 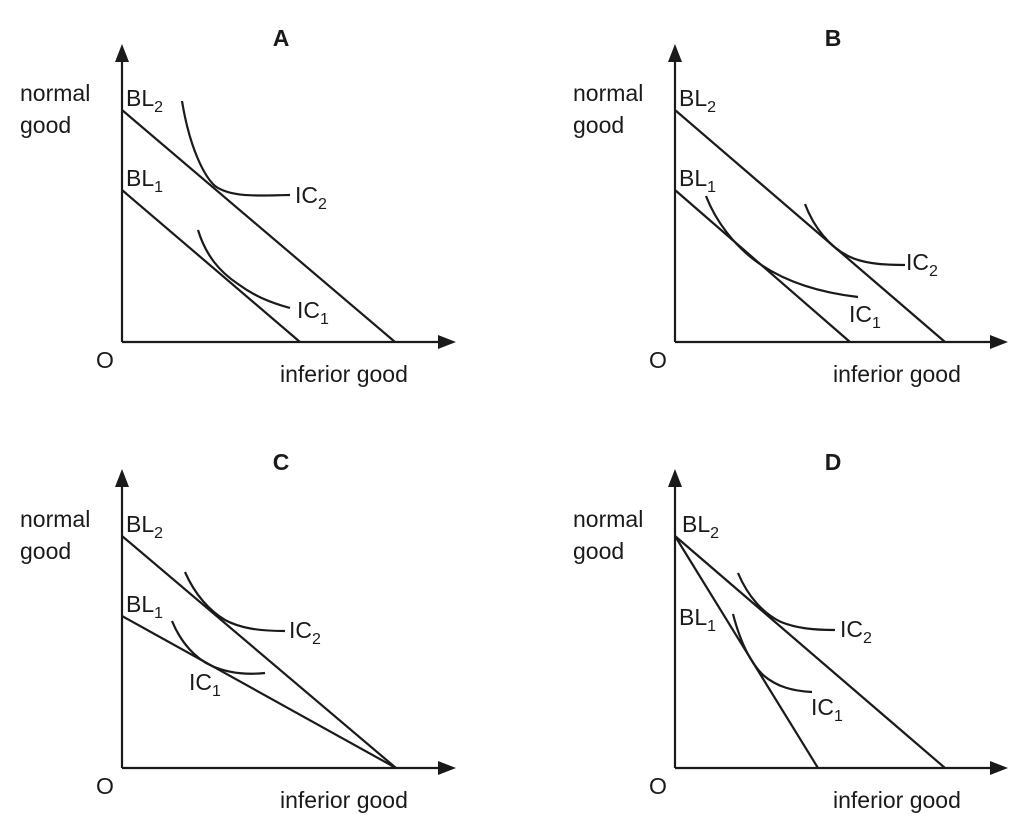 What do you see at coordinates (833, 462) in the screenshot?
I see `panel-title: D` at bounding box center [833, 462].